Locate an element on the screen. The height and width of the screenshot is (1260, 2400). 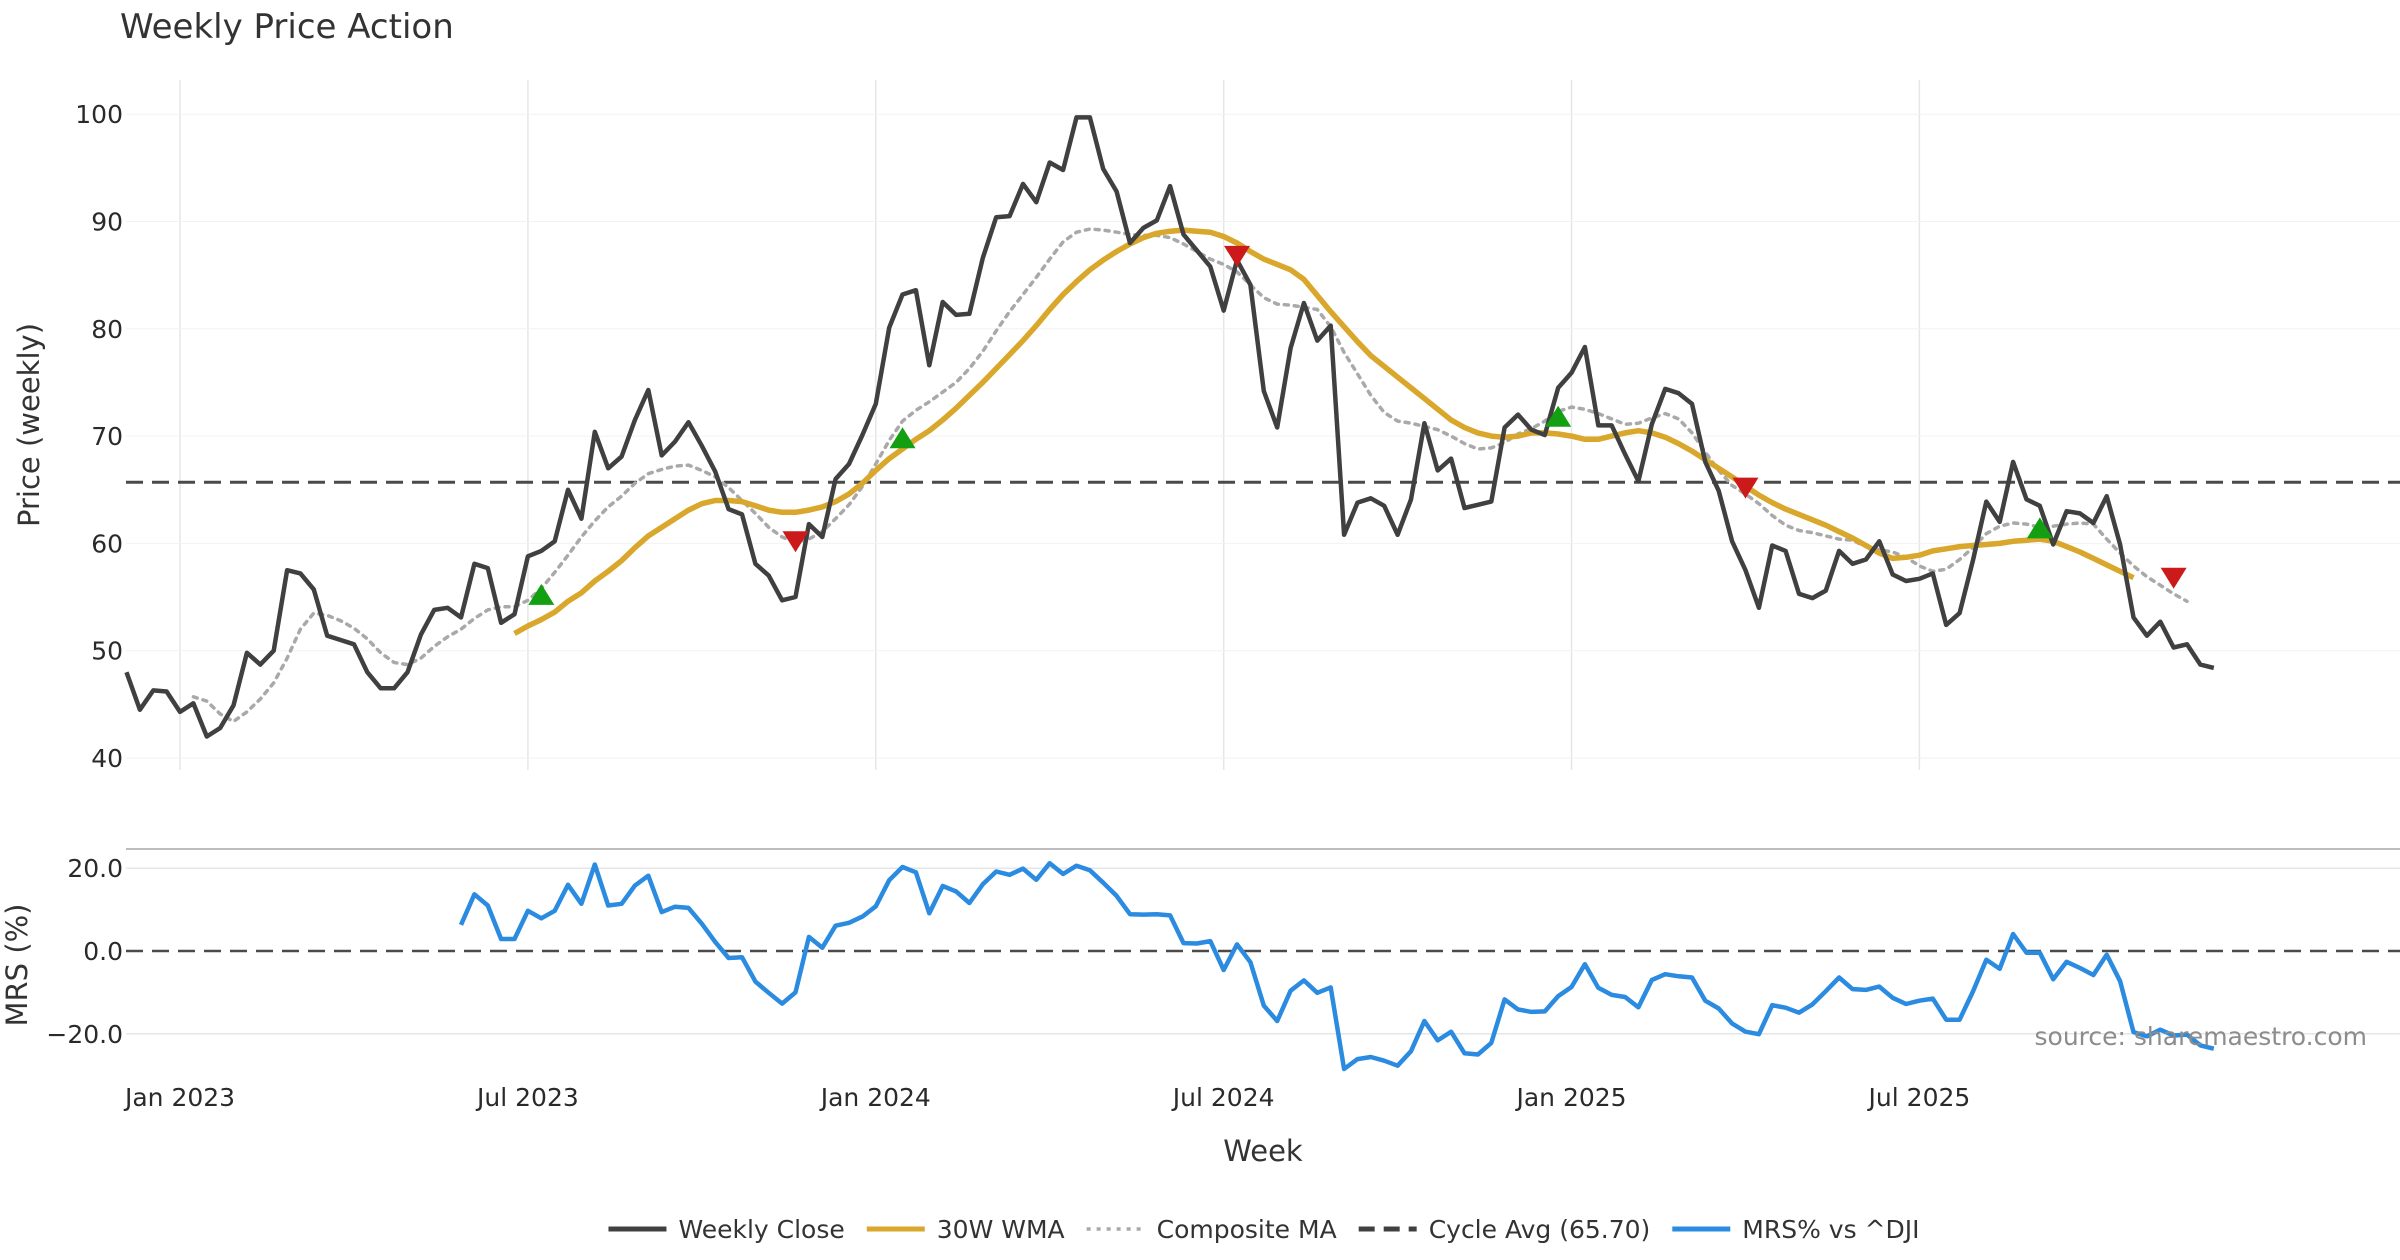
x-tick-label: Jul 2025 is located at coordinates (1919, 1097).